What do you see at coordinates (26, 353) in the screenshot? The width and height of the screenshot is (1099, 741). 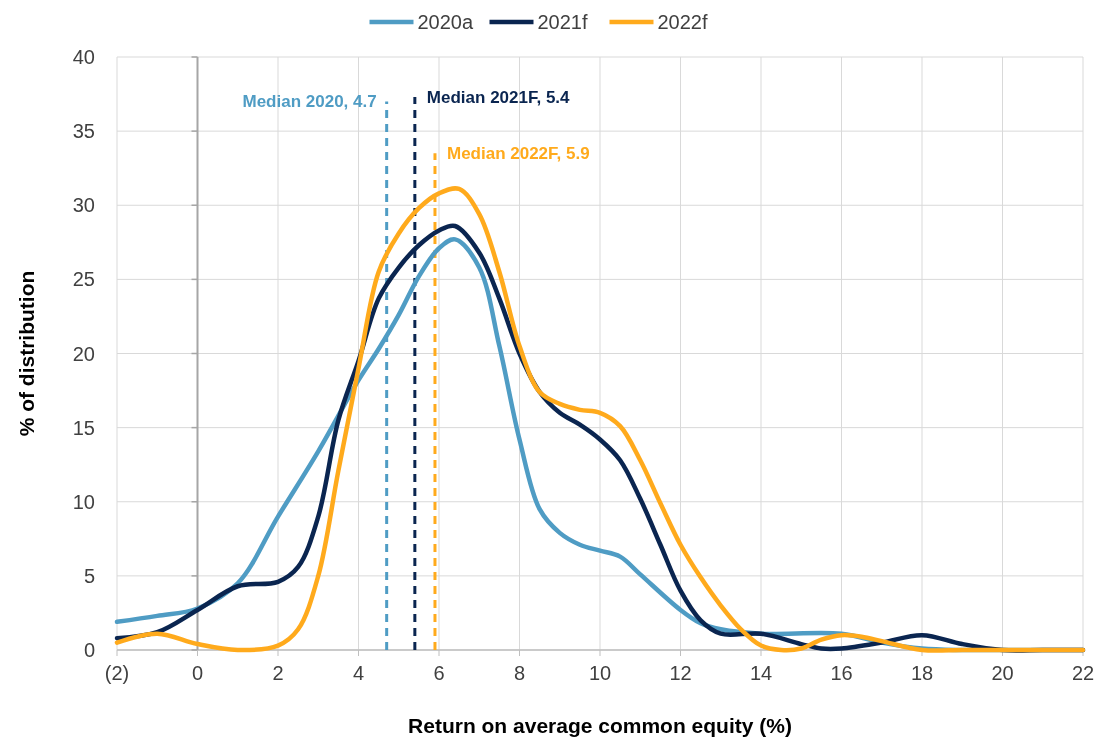 I see `y-axis-title: % of distribution` at bounding box center [26, 353].